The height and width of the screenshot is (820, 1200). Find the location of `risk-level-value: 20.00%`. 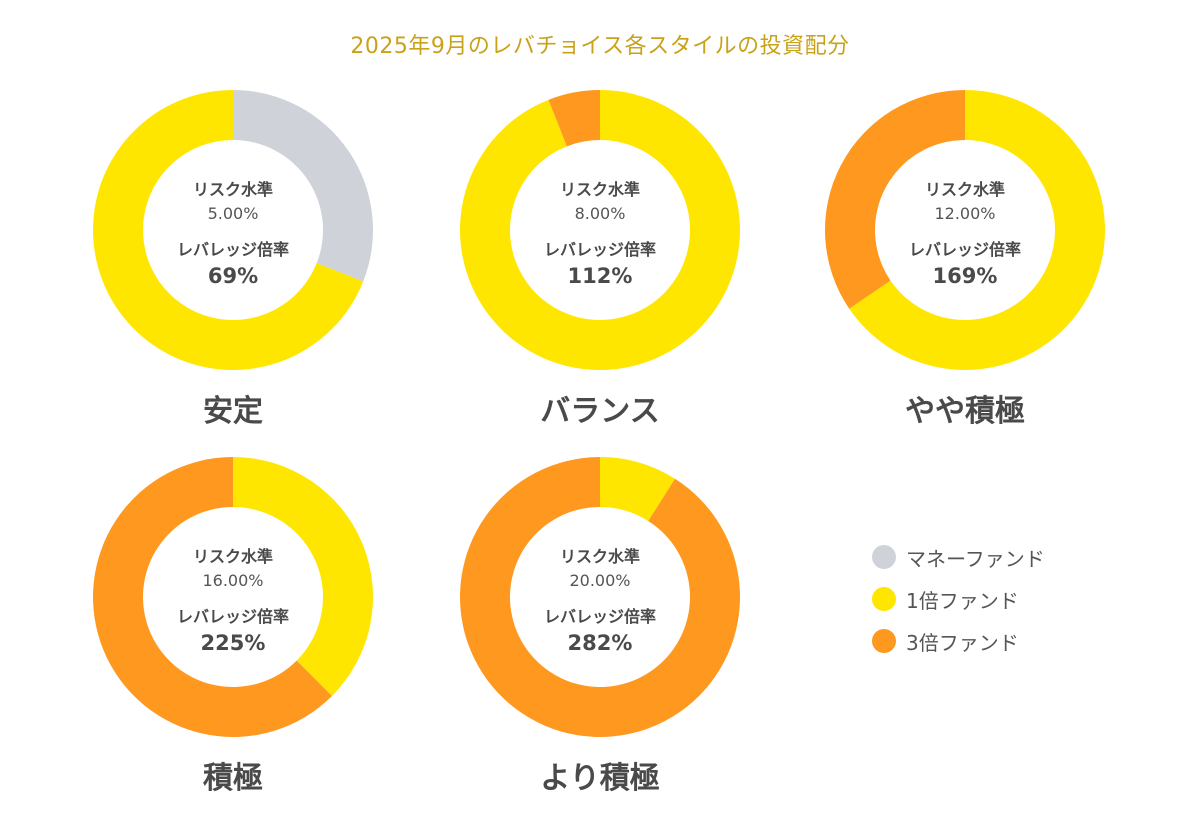

risk-level-value: 20.00% is located at coordinates (600, 580).